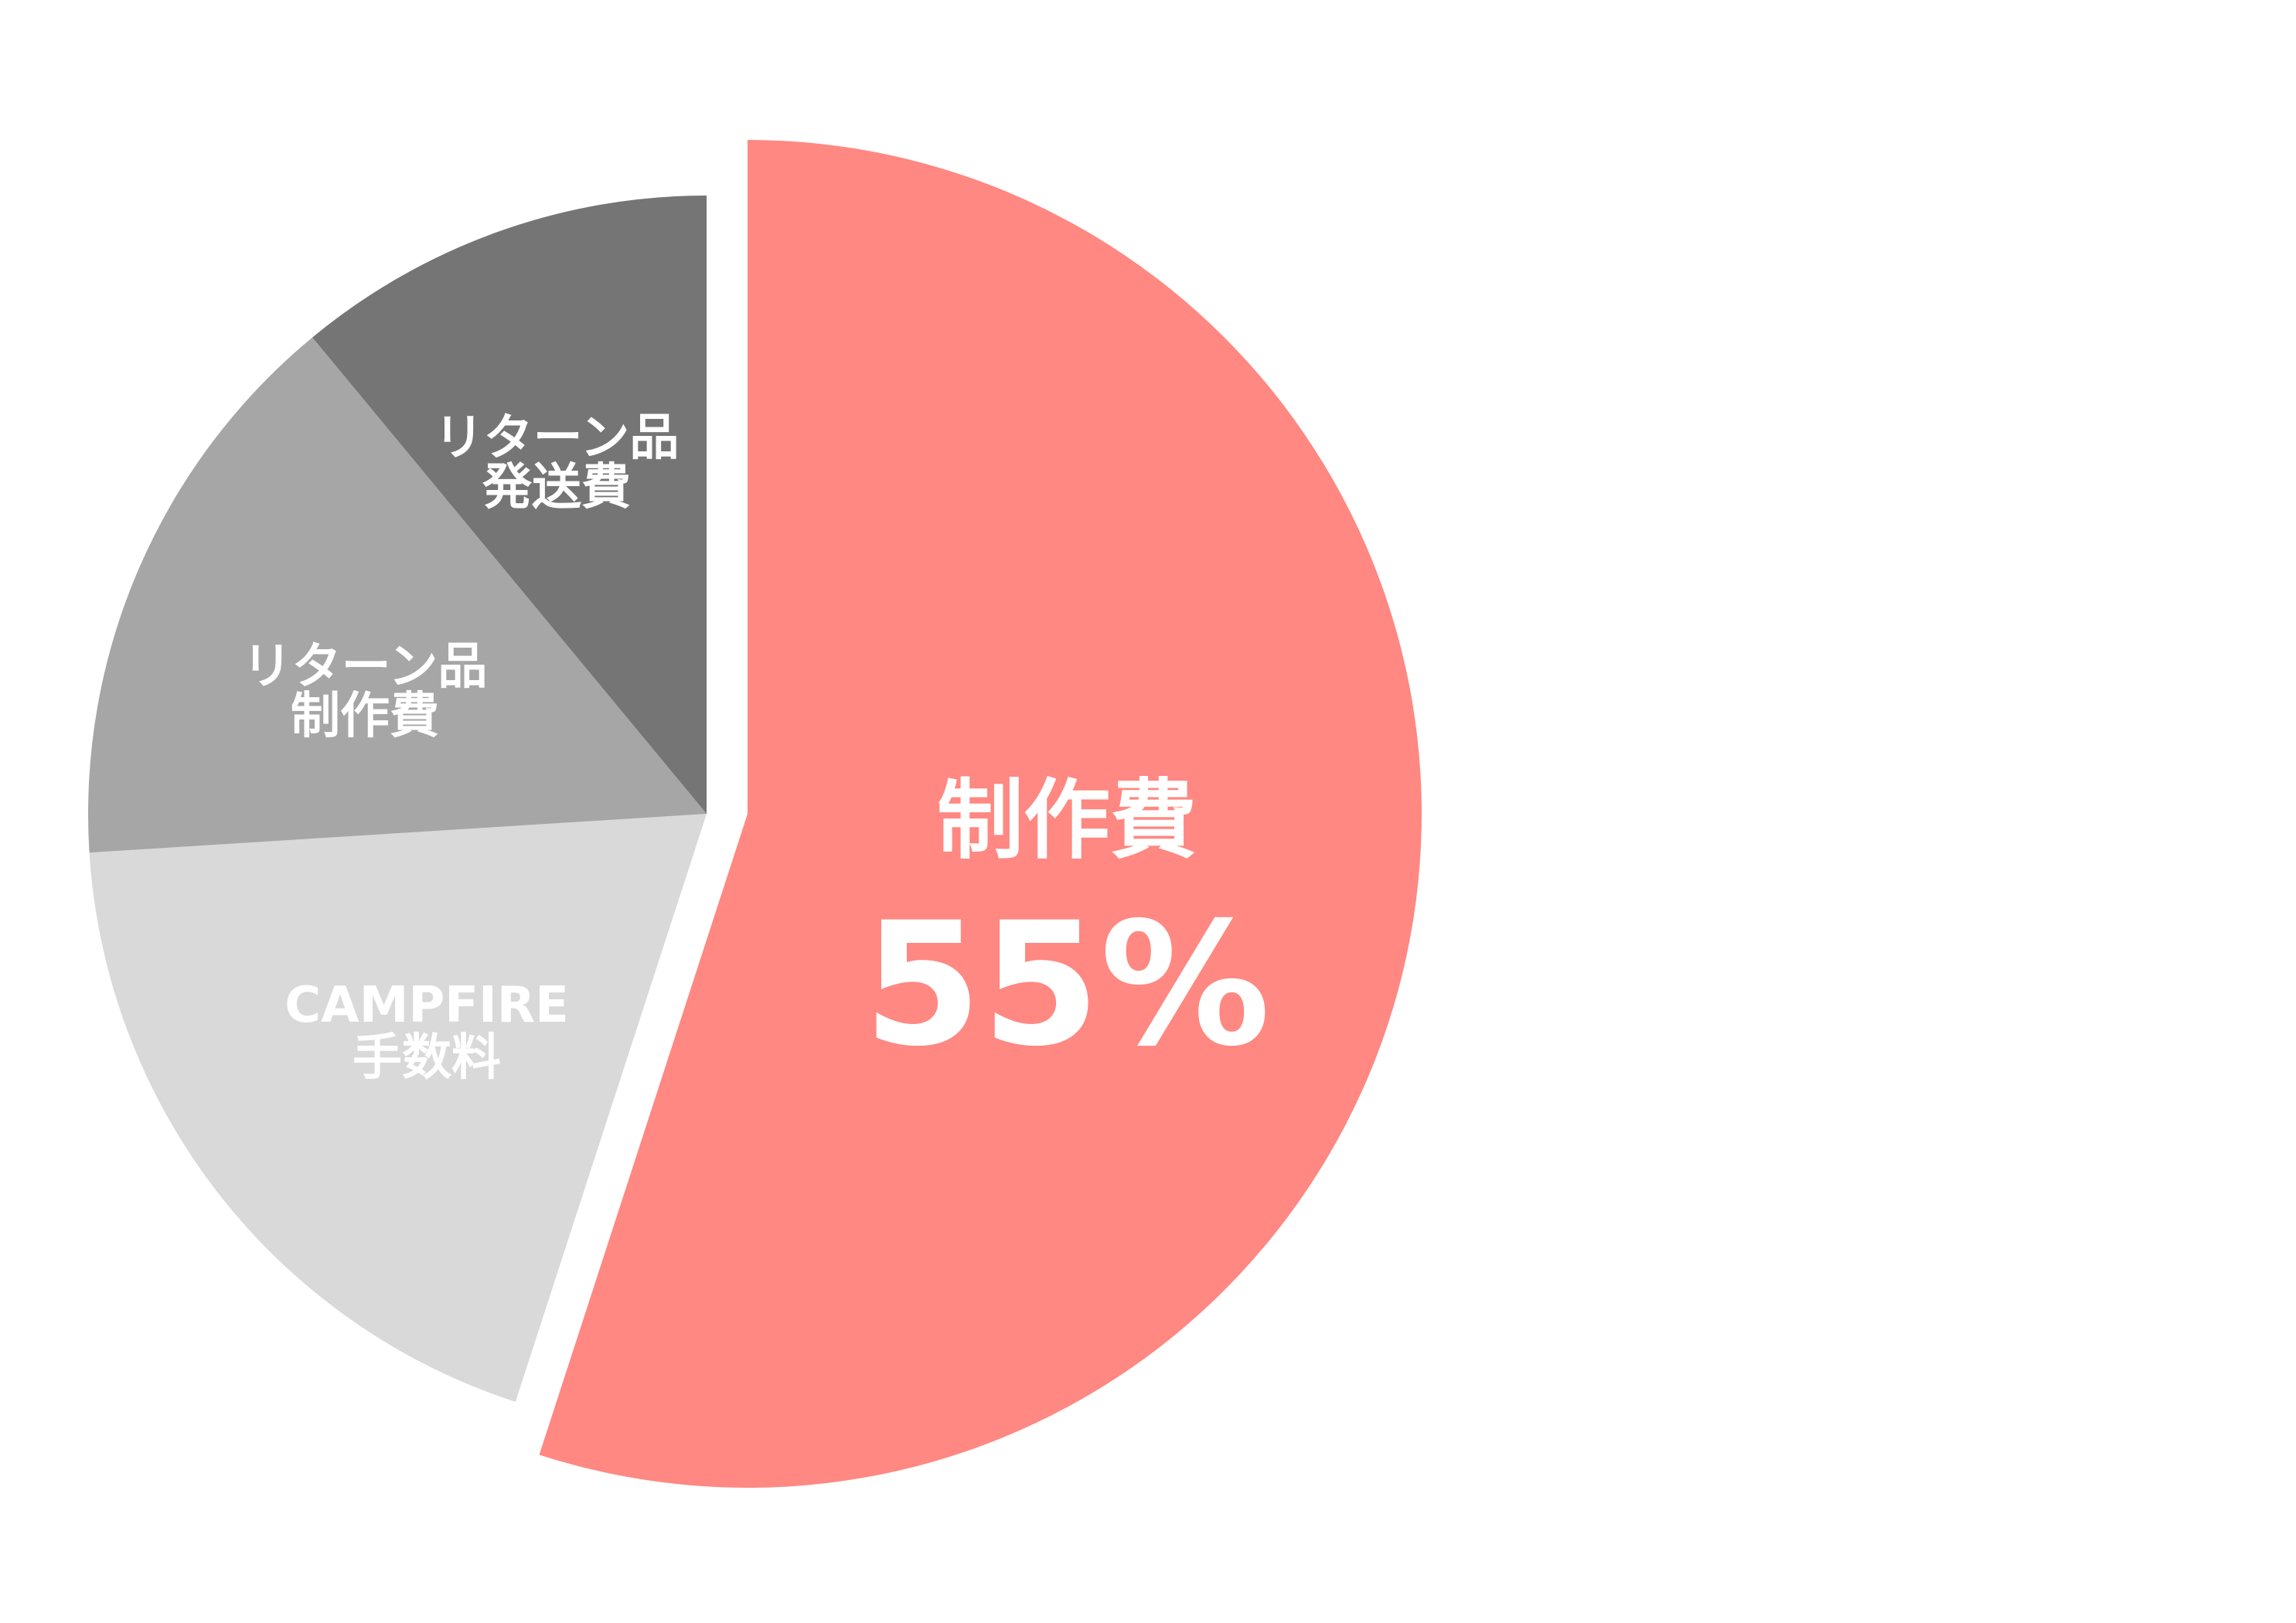 The width and height of the screenshot is (2296, 1623). Describe the element at coordinates (1067, 985) in the screenshot. I see `label-production-cost-percent: 55%` at that location.